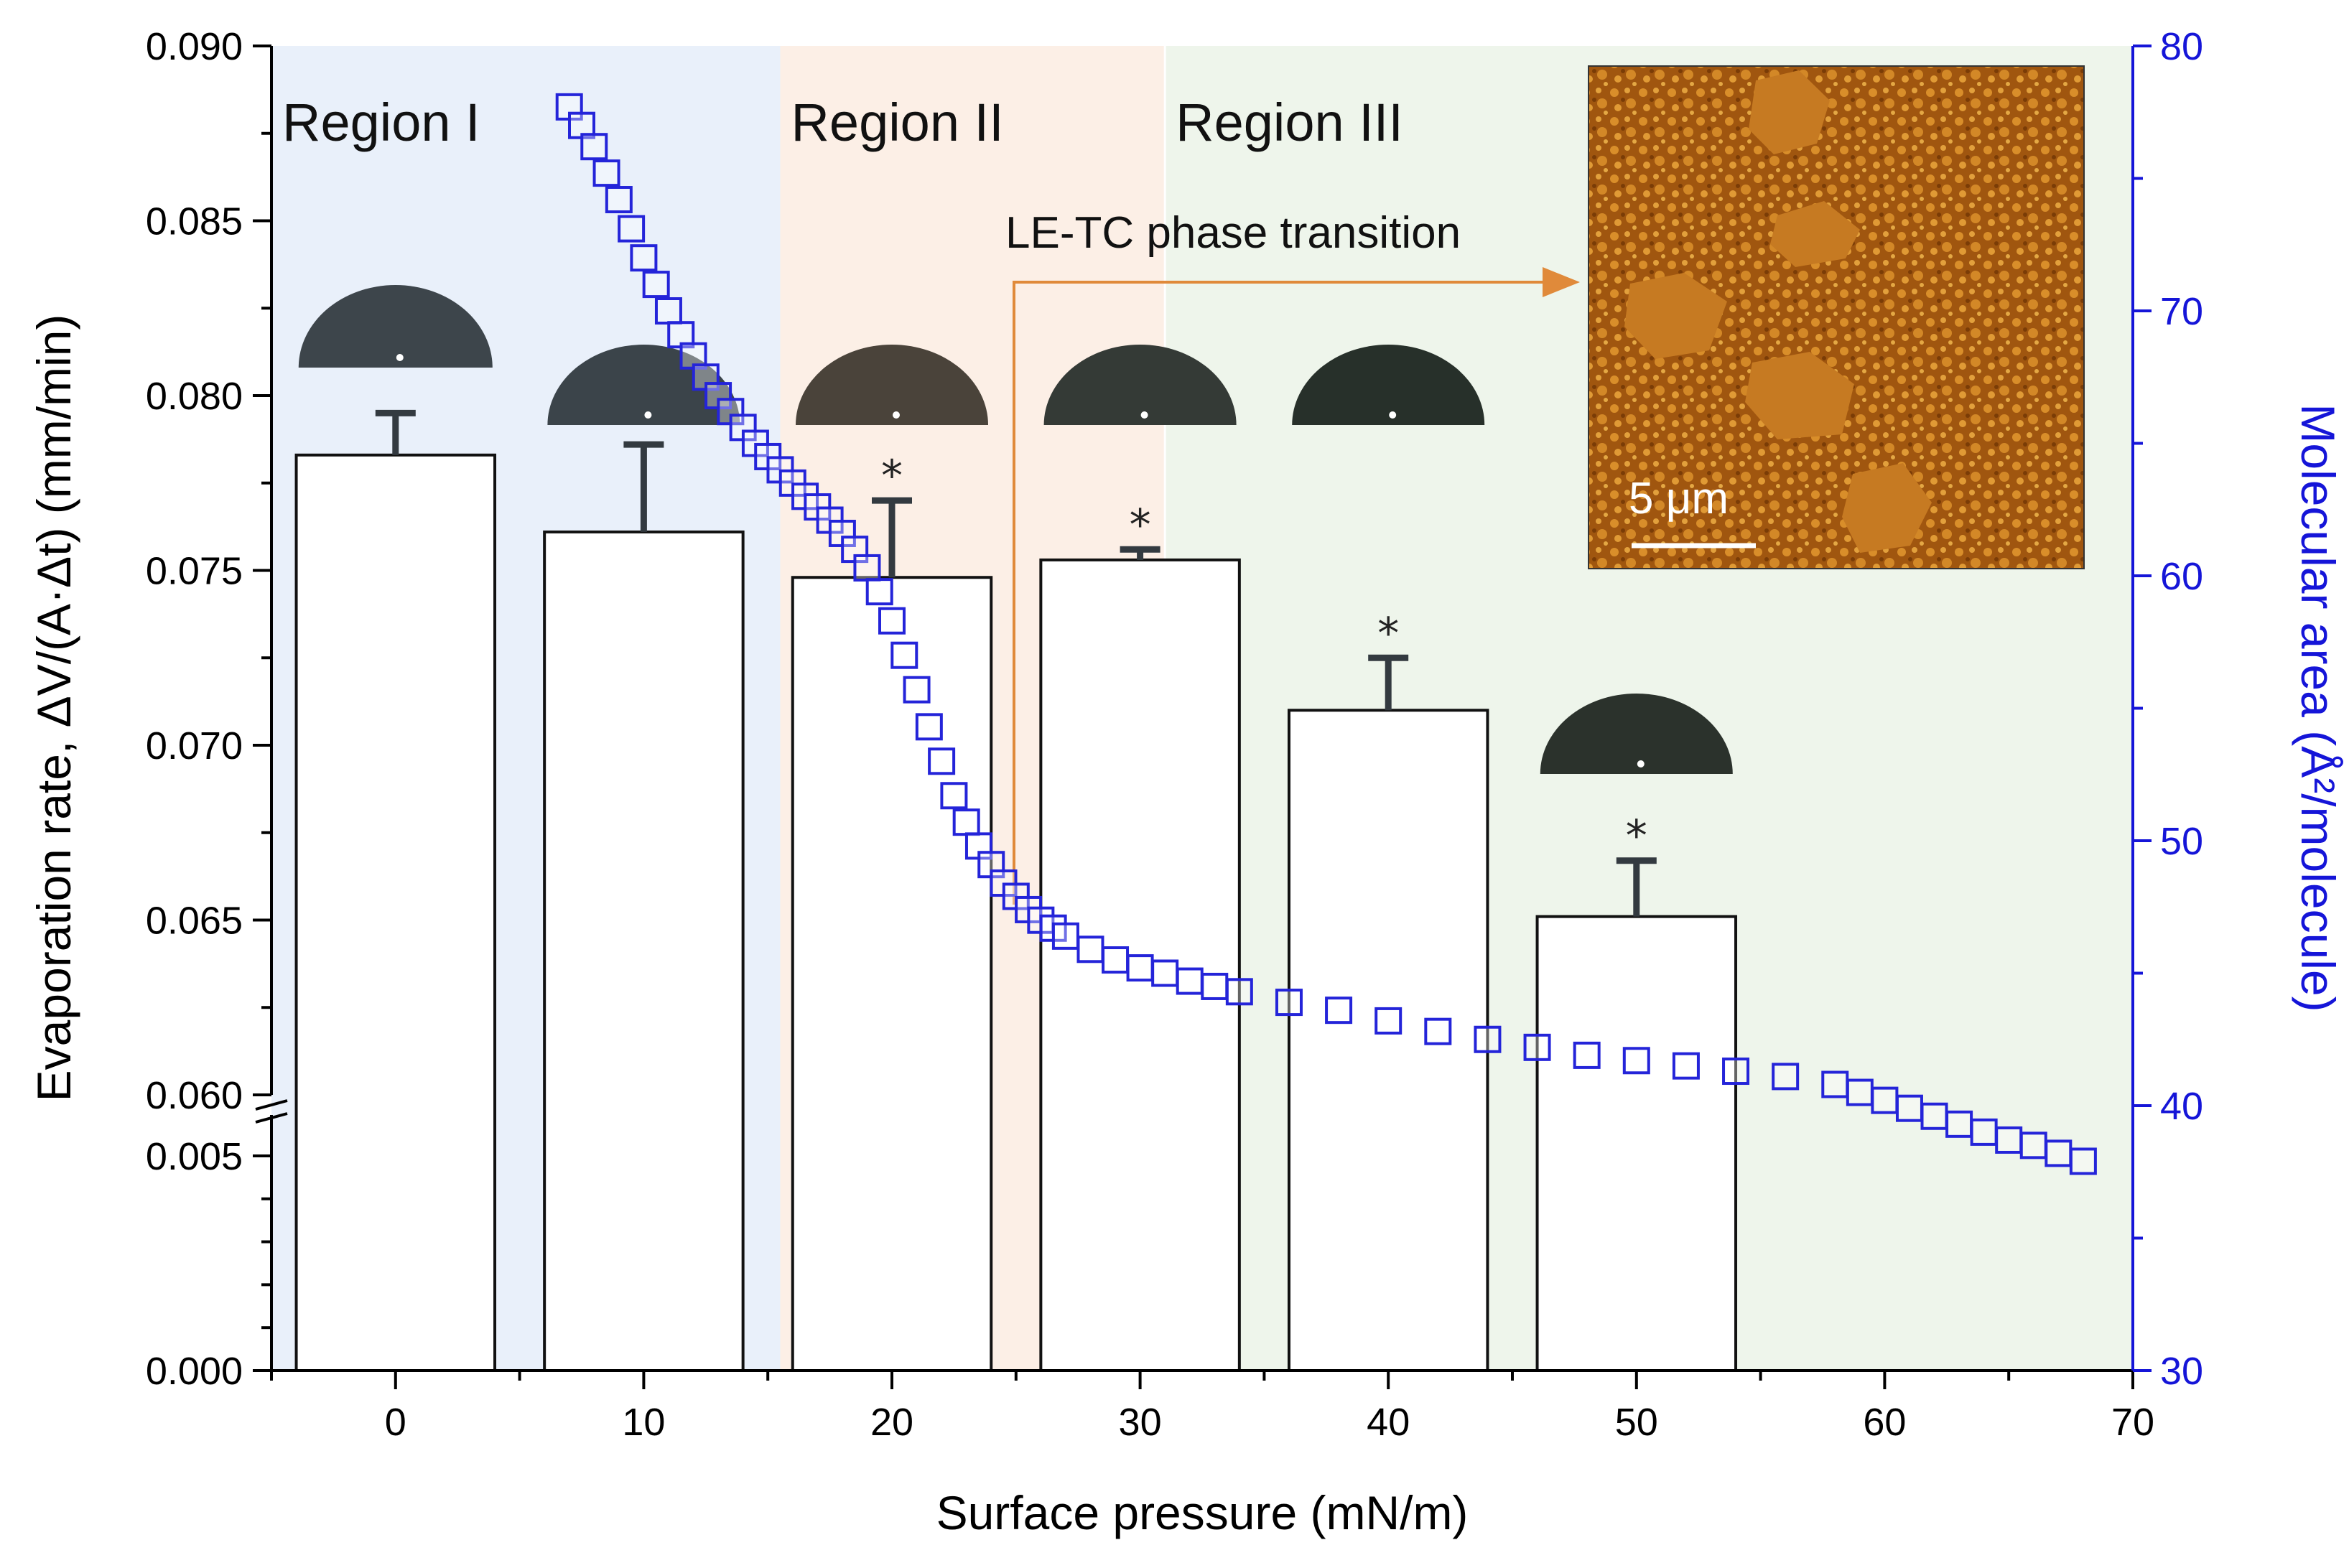 Image resolution: width=2349 pixels, height=1568 pixels. What do you see at coordinates (2182, 46) in the screenshot?
I see `y2-tick-label: 80` at bounding box center [2182, 46].